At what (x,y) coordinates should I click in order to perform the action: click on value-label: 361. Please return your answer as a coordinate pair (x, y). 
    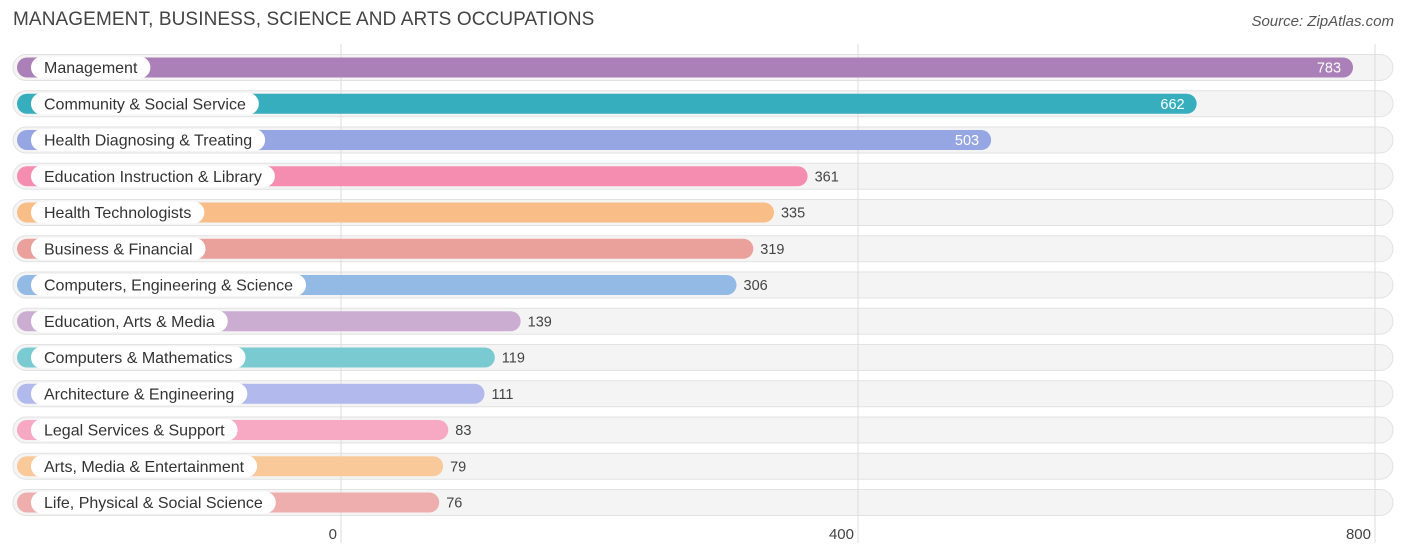
    Looking at the image, I should click on (827, 177).